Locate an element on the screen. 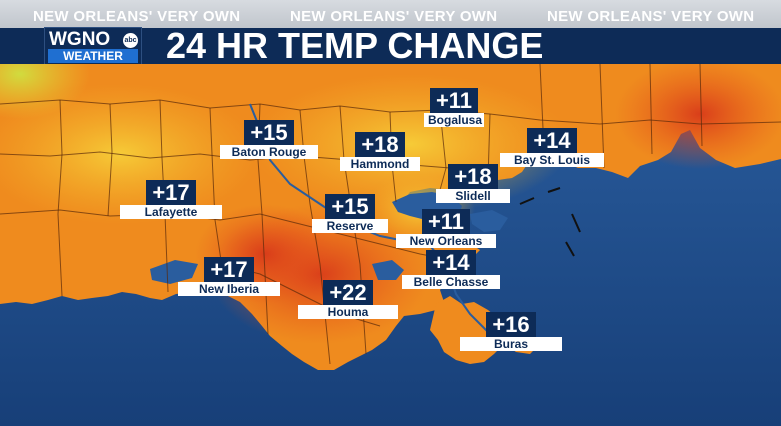  city-name: Hammond is located at coordinates (380, 164).